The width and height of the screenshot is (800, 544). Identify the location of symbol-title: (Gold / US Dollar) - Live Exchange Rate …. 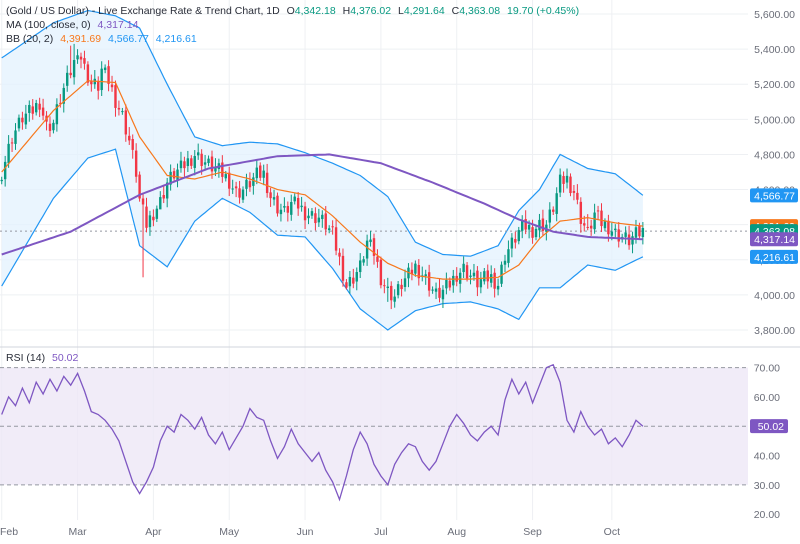
(143, 11).